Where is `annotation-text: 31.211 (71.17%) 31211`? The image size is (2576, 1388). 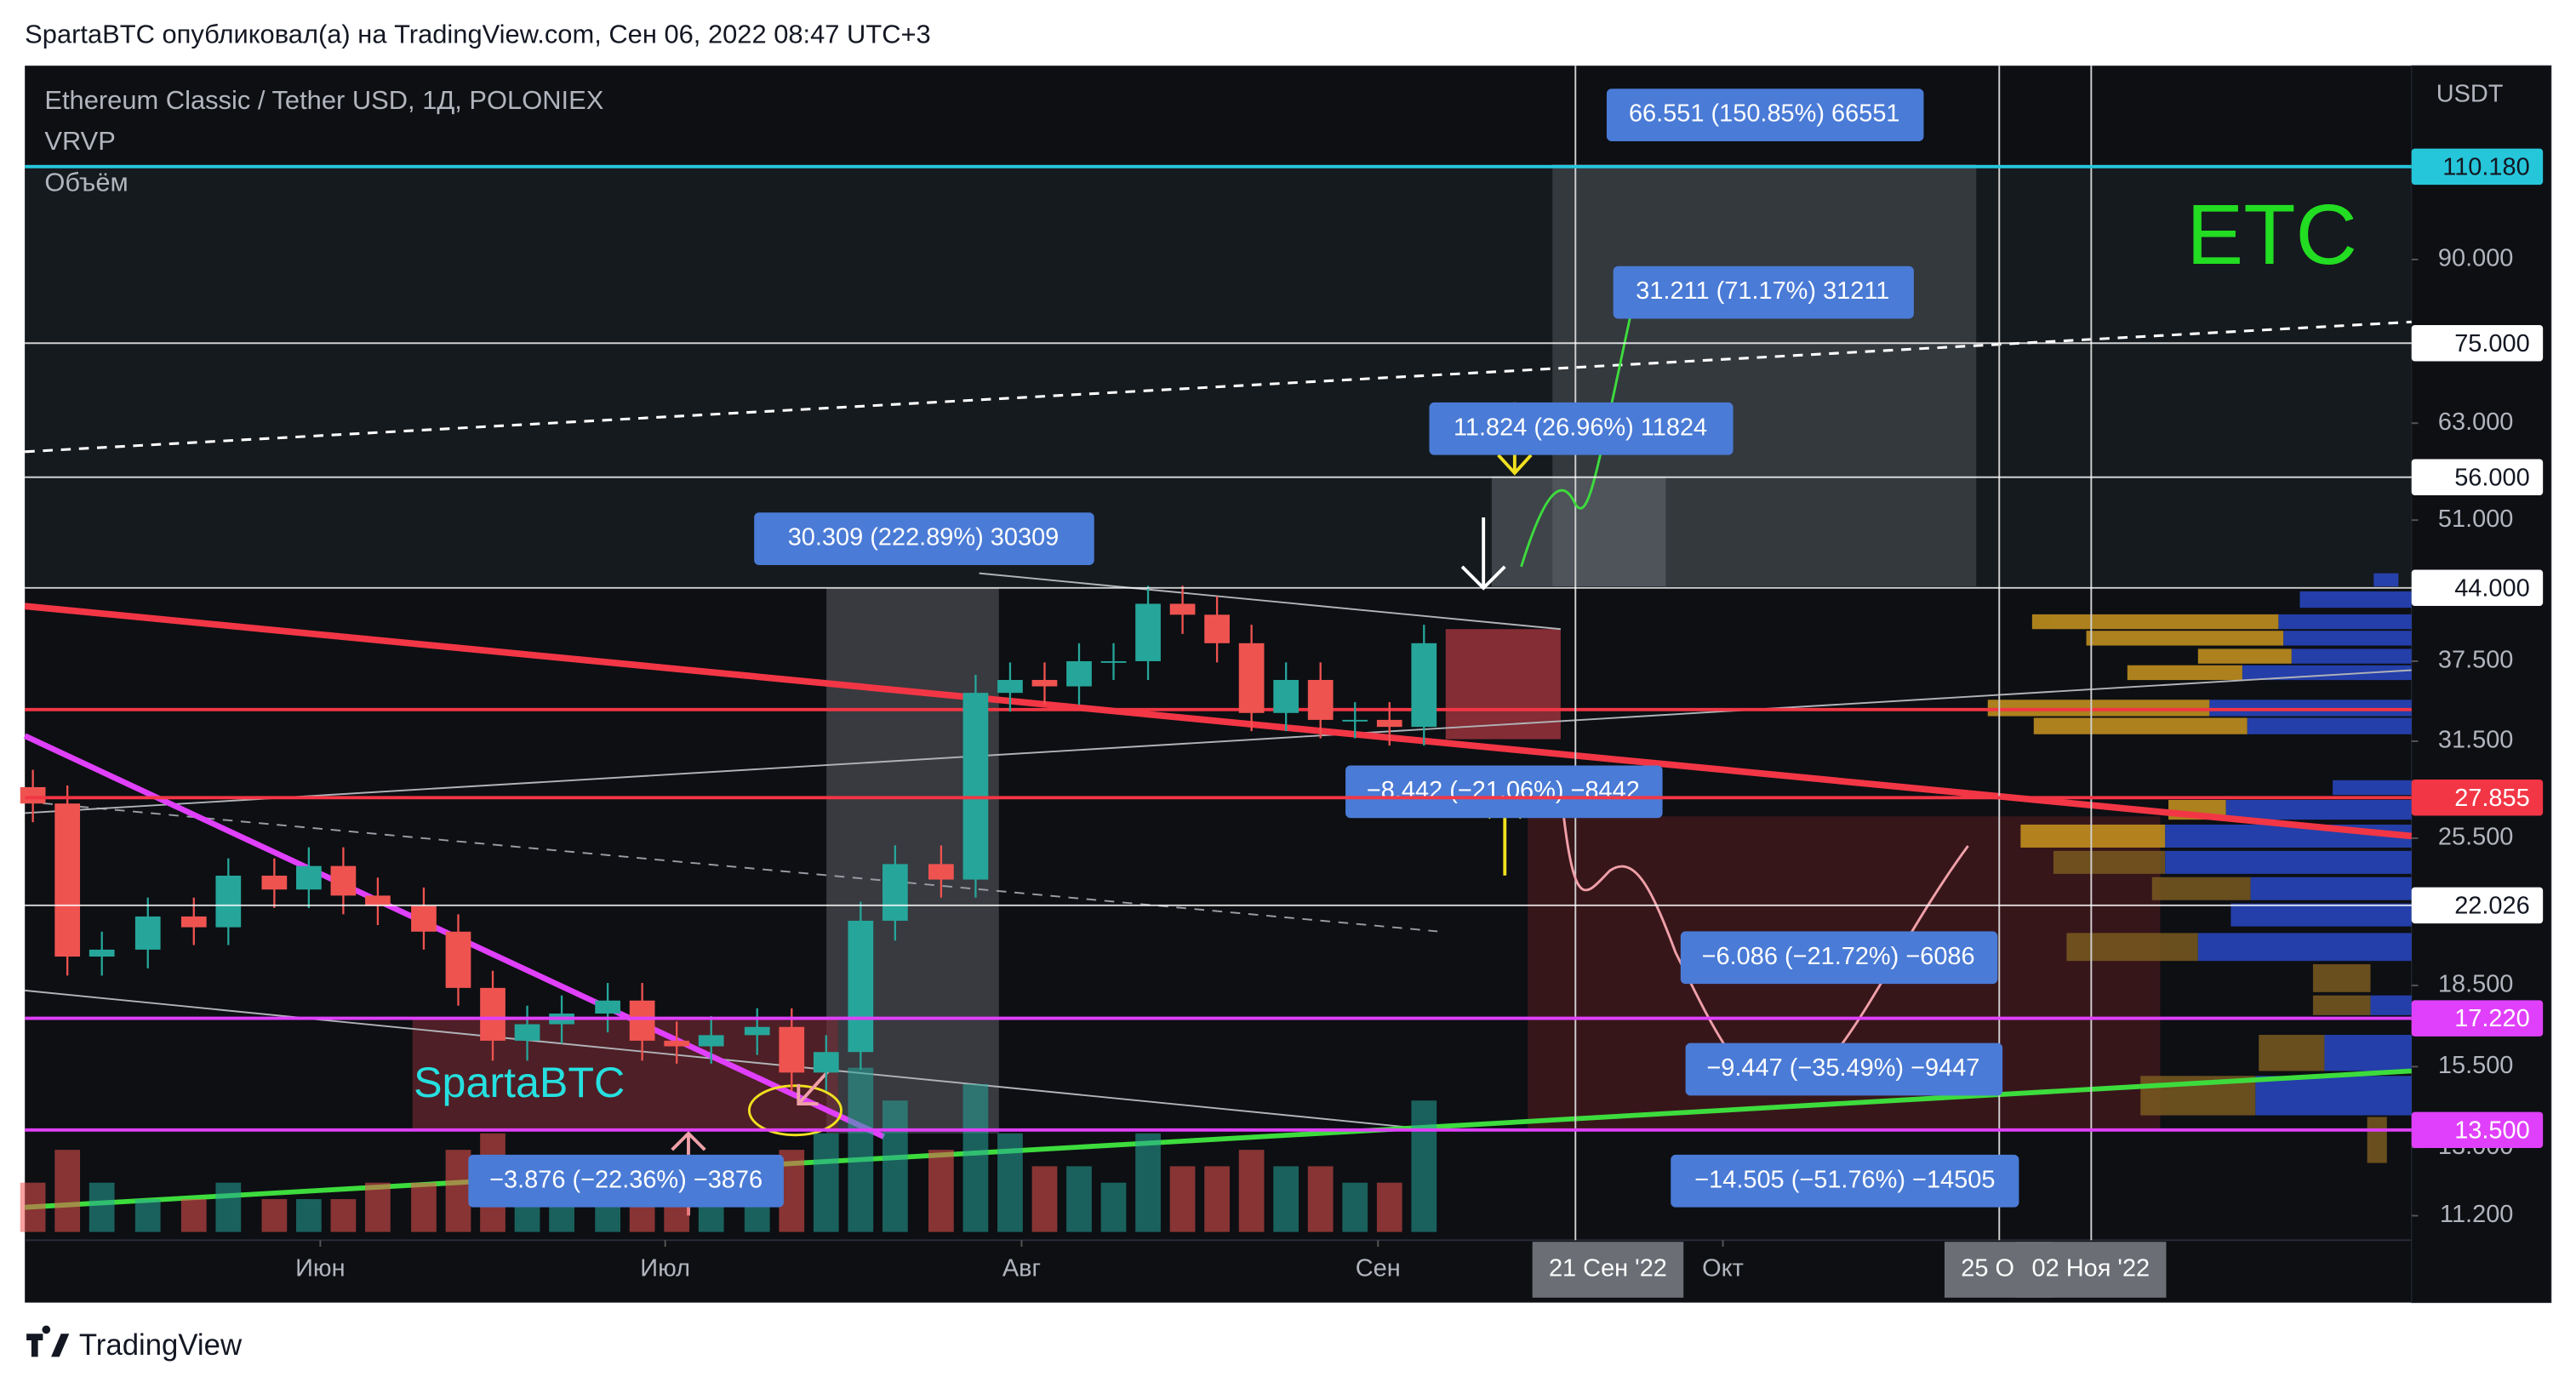 annotation-text: 31.211 (71.17%) 31211 is located at coordinates (1762, 291).